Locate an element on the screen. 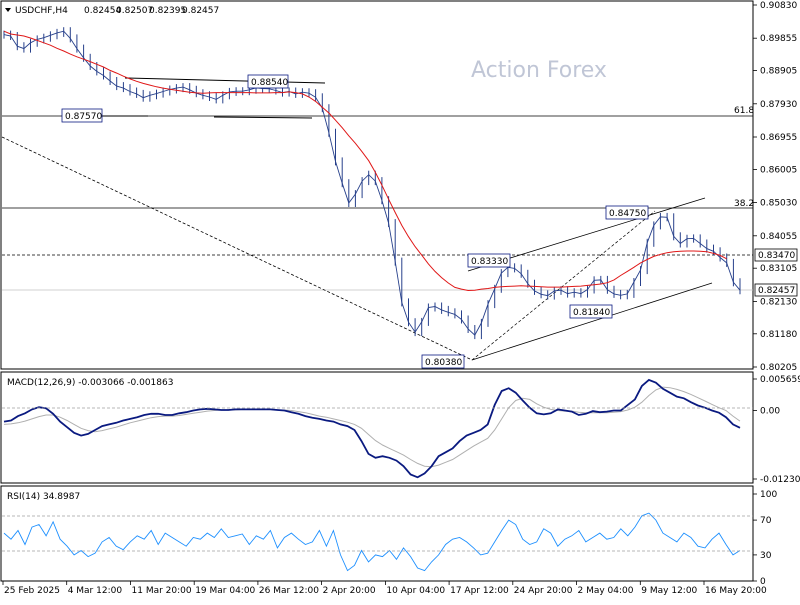  rsi-axis: 100 70 30 0 is located at coordinates (765, 538).